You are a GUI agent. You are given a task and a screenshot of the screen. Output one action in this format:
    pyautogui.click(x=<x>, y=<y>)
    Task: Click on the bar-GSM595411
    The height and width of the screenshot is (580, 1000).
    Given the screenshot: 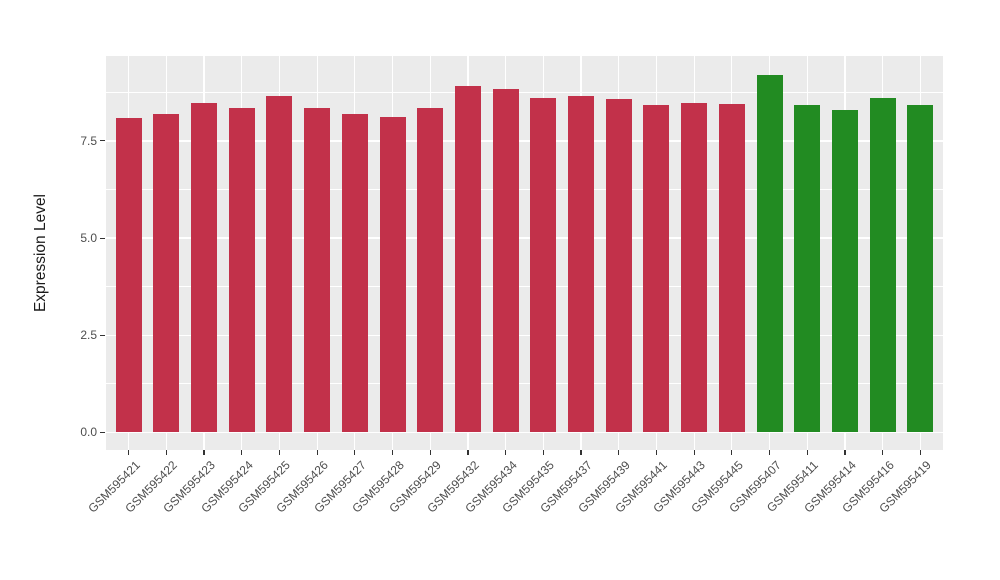 What is the action you would take?
    pyautogui.click(x=807, y=269)
    